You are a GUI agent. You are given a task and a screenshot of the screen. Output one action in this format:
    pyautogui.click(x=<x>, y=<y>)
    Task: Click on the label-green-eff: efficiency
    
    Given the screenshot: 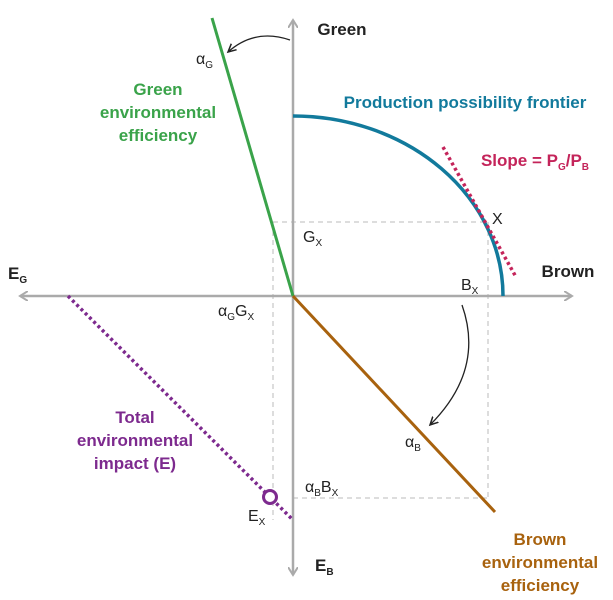 What is the action you would take?
    pyautogui.click(x=158, y=135)
    